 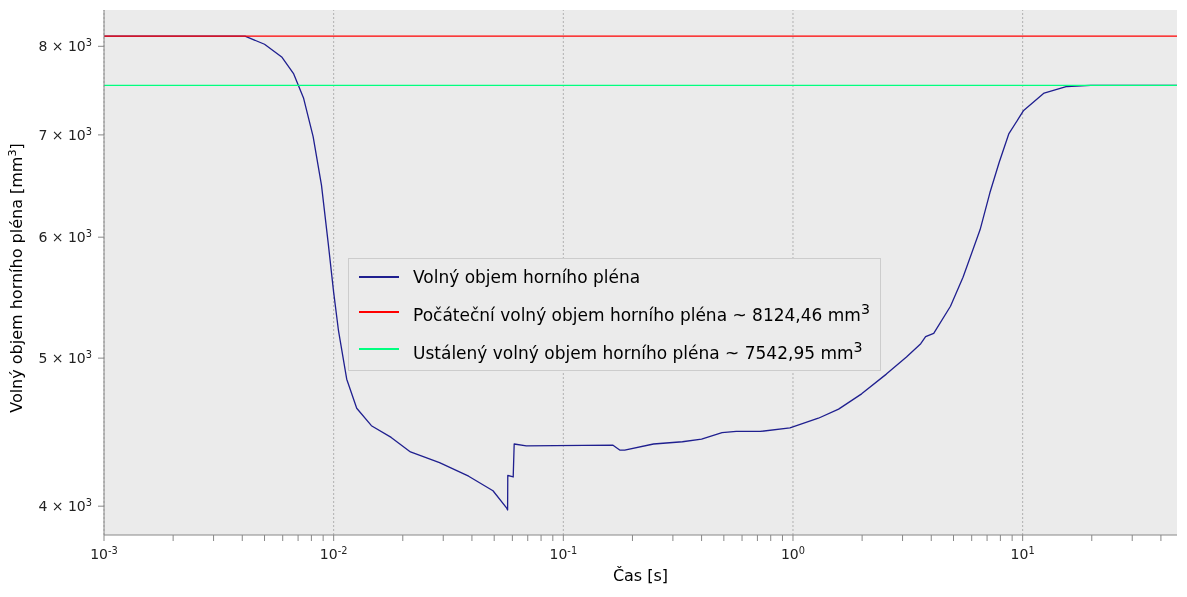 What do you see at coordinates (65, 505) in the screenshot?
I see `y-tick-label: 4 × 10$^{3}$` at bounding box center [65, 505].